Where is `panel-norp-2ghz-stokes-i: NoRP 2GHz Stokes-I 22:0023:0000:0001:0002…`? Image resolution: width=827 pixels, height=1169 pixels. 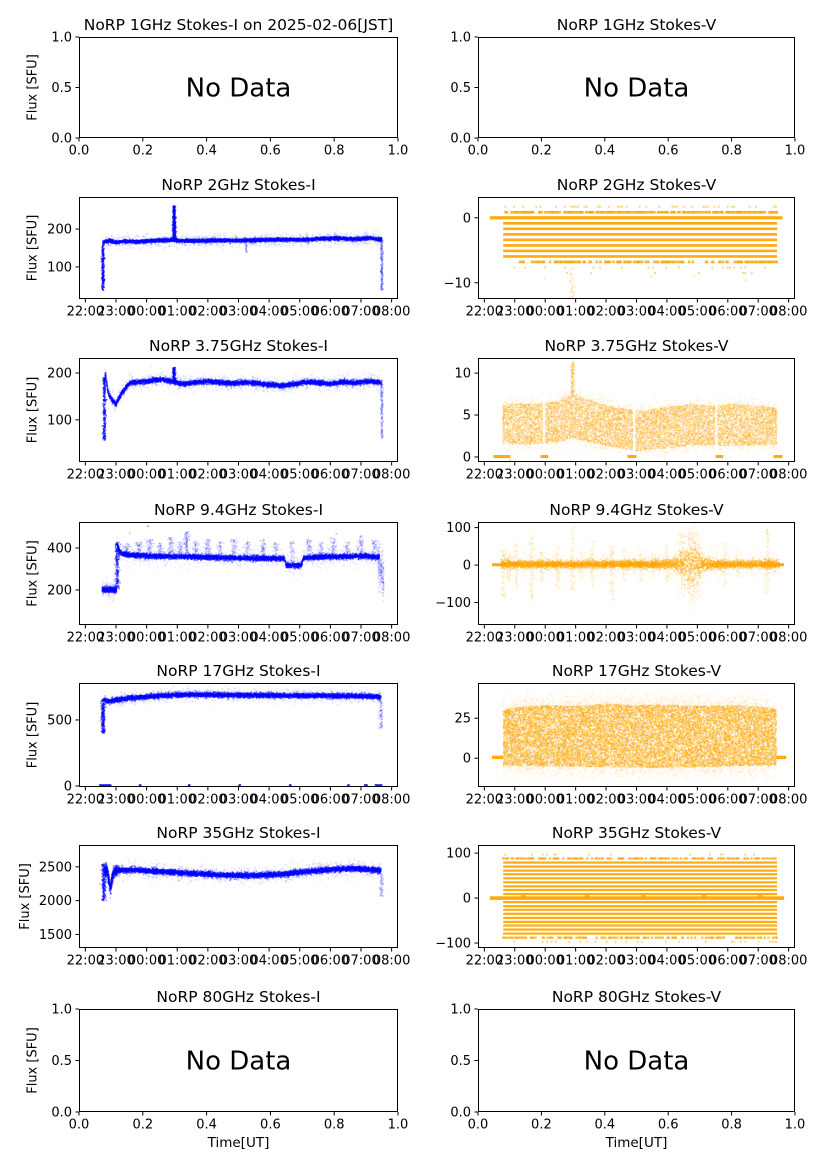
panel-norp-2ghz-stokes-i: NoRP 2GHz Stokes-I 22:0023:0000:0001:0002… is located at coordinates (217, 248).